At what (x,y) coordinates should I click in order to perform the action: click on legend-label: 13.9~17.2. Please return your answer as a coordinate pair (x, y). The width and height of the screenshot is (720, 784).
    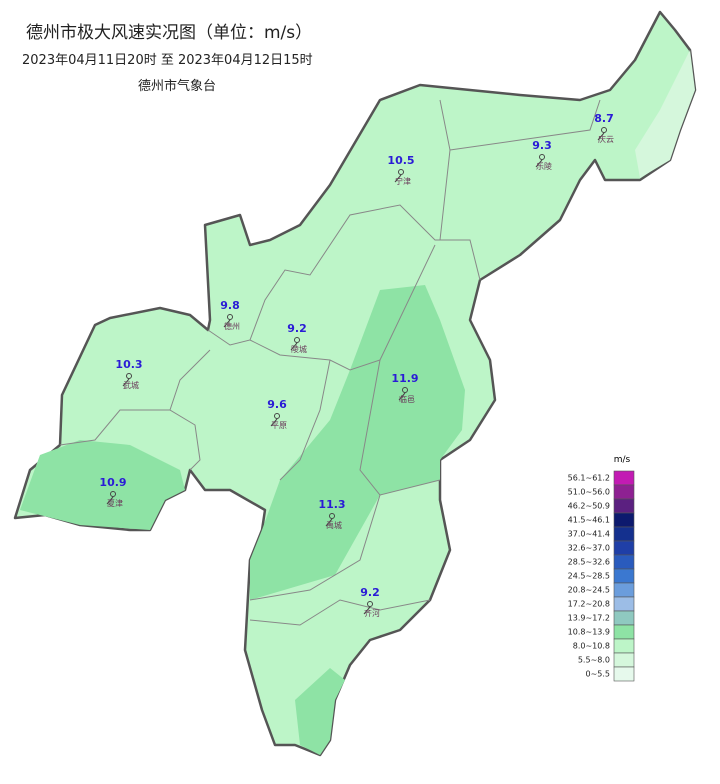
    Looking at the image, I should click on (589, 618).